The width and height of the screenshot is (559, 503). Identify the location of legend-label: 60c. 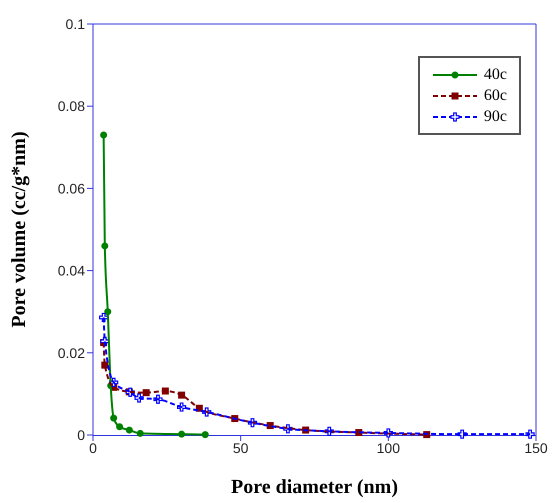
(495, 96).